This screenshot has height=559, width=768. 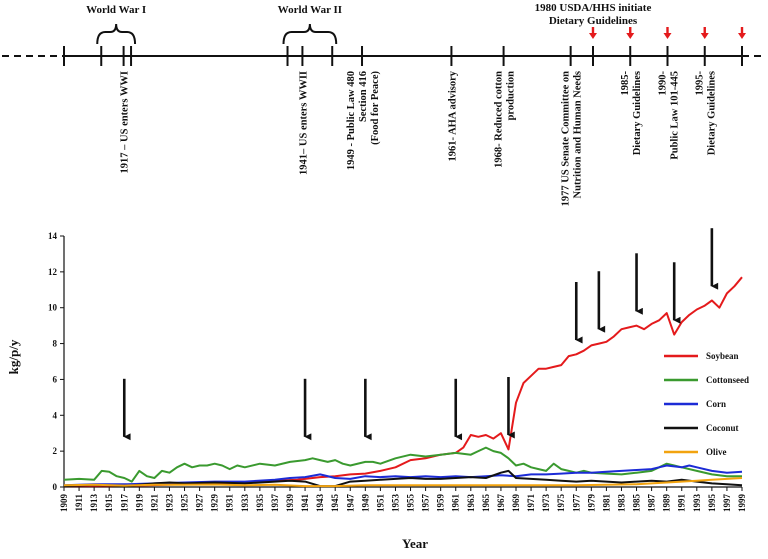 What do you see at coordinates (511, 96) in the screenshot?
I see `timeline-event-label: production` at bounding box center [511, 96].